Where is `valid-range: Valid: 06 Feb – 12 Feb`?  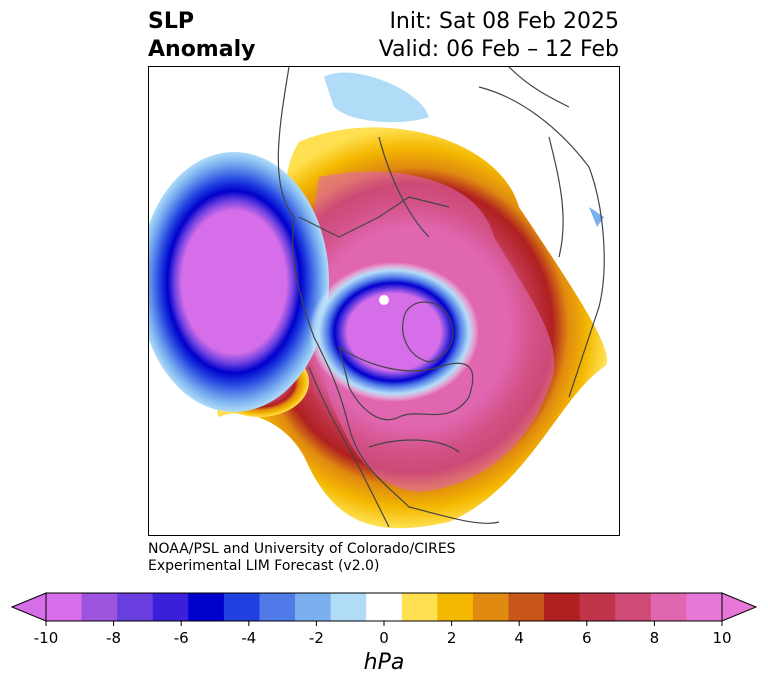 valid-range: Valid: 06 Feb – 12 Feb is located at coordinates (498, 49).